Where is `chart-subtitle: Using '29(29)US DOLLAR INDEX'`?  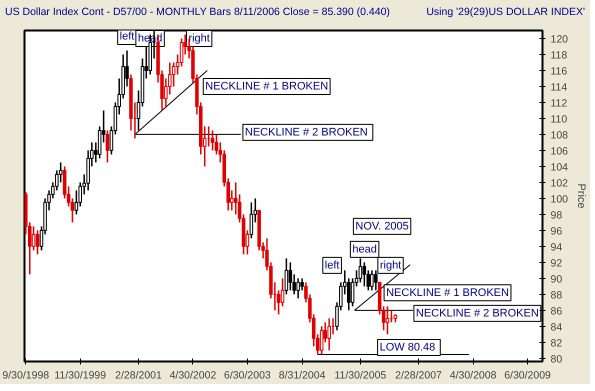
chart-subtitle: Using '29(29)US DOLLAR INDEX' is located at coordinates (505, 12).